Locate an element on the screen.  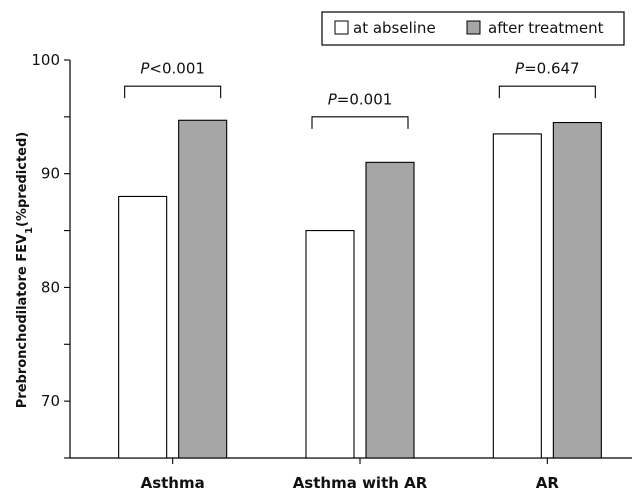
p-value-label: P=0.647 is located at coordinates (547, 69).